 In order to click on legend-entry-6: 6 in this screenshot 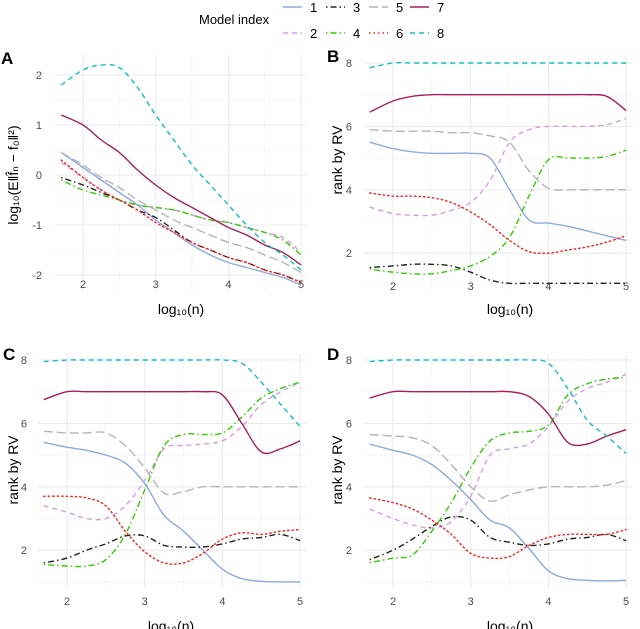, I will do `click(386, 33)`.